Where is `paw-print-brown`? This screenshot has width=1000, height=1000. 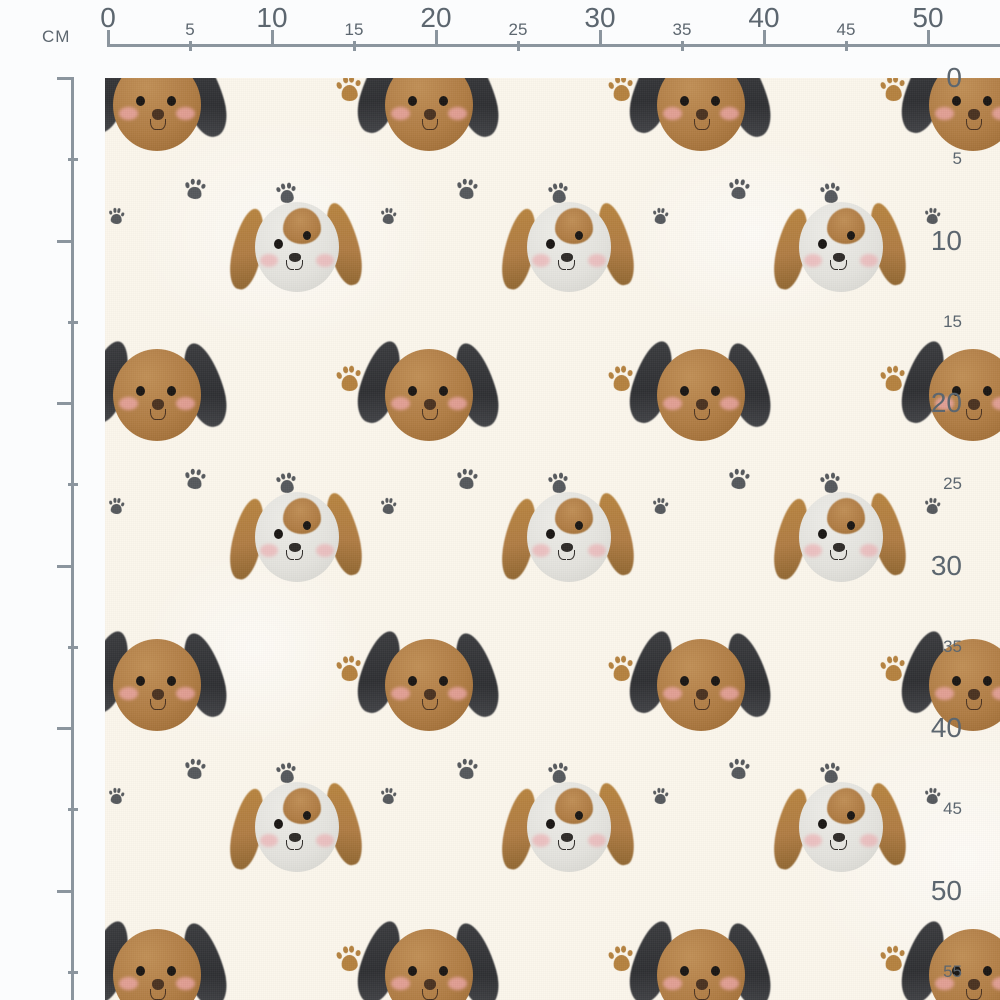 paw-print-brown is located at coordinates (620, 667).